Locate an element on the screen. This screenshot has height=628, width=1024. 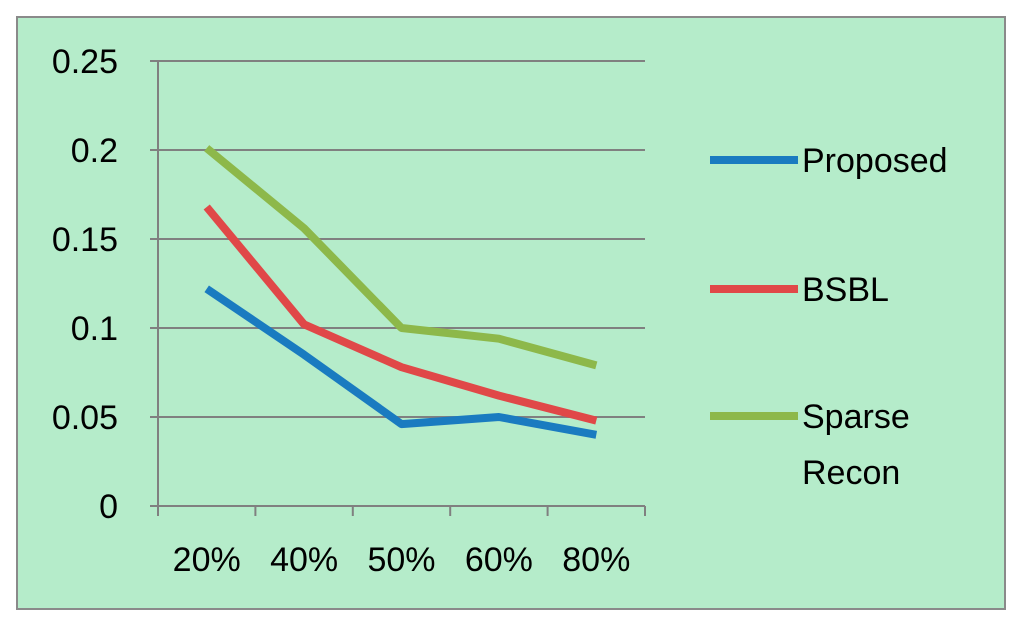
series-line-proposed is located at coordinates (401, 362).